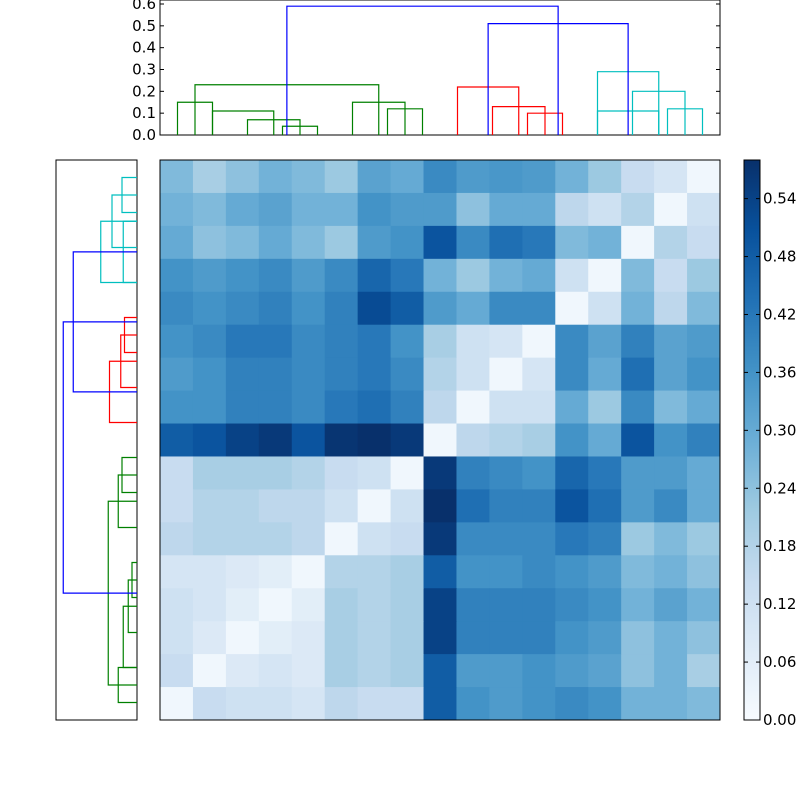 This screenshot has height=800, width=800. Describe the element at coordinates (779, 604) in the screenshot. I see `colorbar-tick-label: 0.12` at that location.